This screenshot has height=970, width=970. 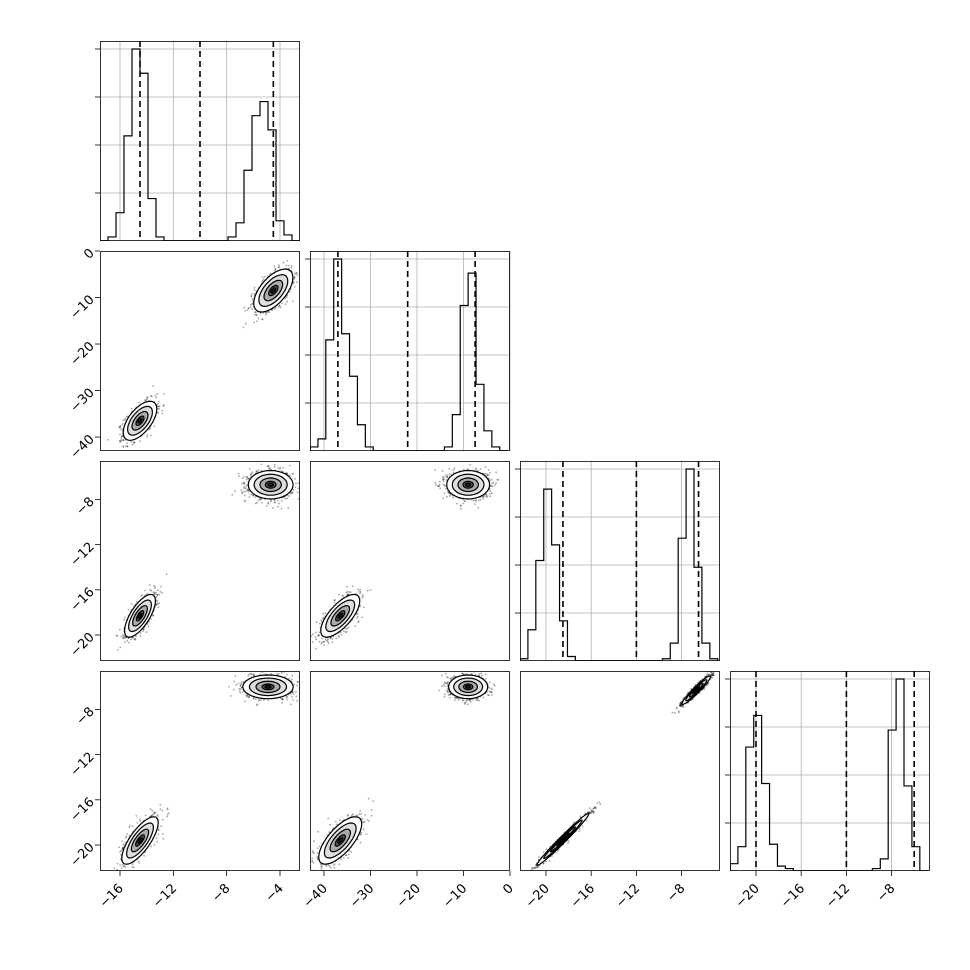 I want to click on density-contour, so click(x=273, y=290).